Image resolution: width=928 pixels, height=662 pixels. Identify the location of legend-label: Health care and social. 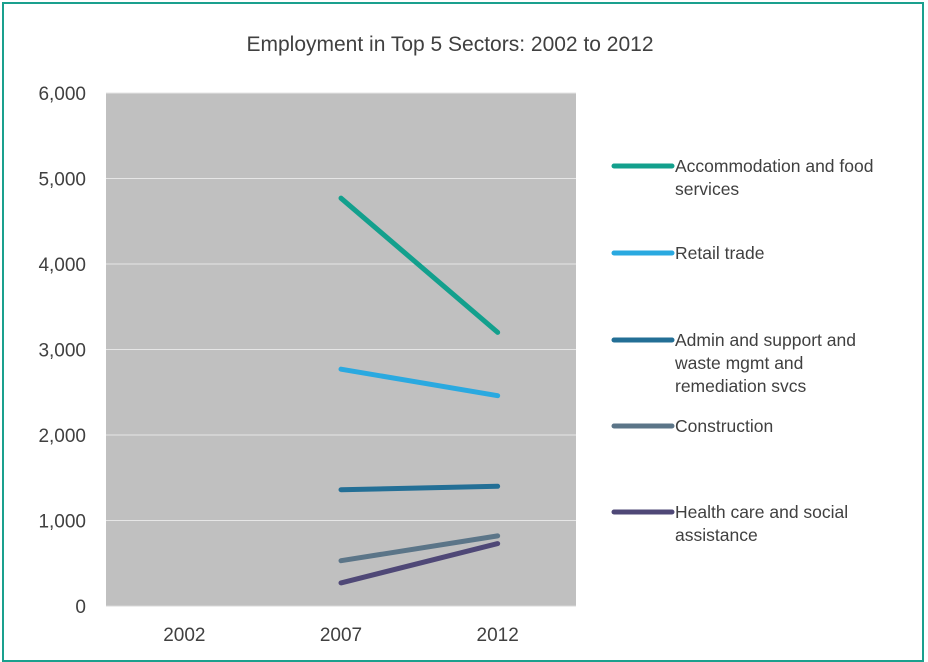
(761, 512).